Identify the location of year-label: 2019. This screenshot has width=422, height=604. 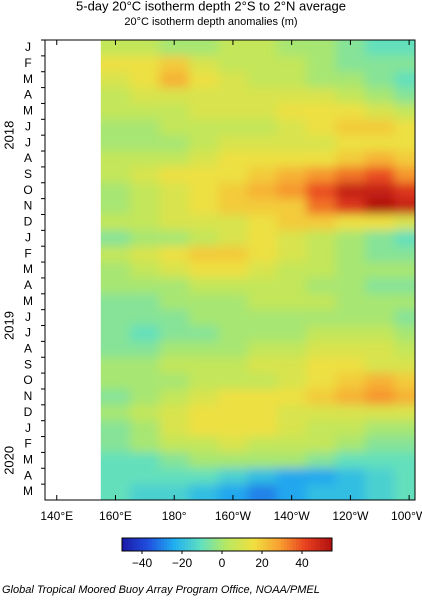
(8, 325).